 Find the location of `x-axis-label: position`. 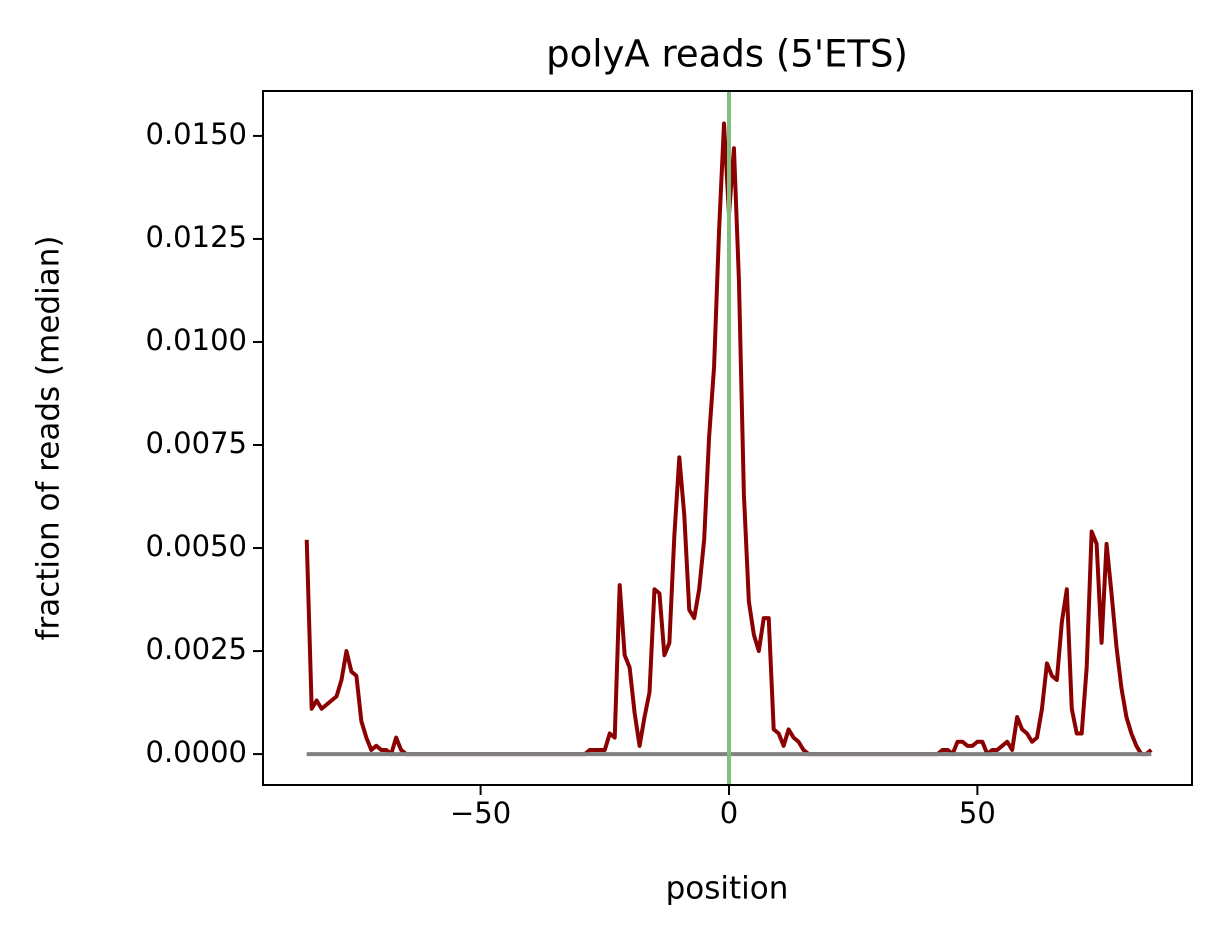

x-axis-label: position is located at coordinates (727, 889).